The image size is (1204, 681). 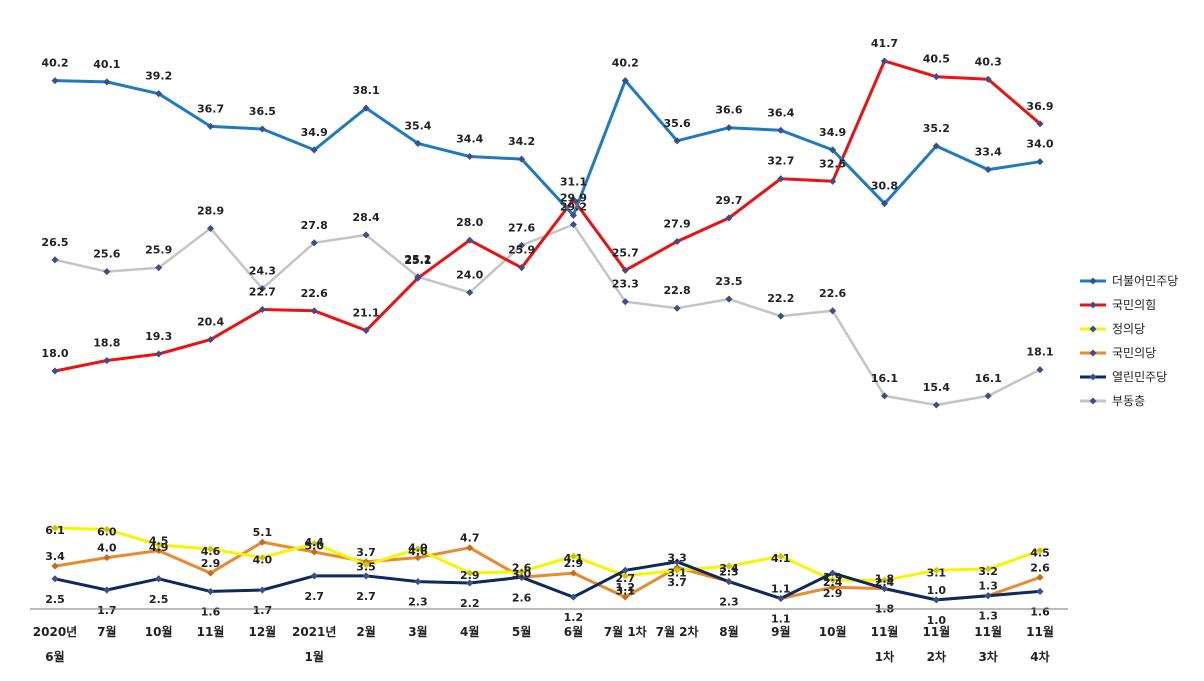 I want to click on data-label-정의당-2: 4.9, so click(x=159, y=547).